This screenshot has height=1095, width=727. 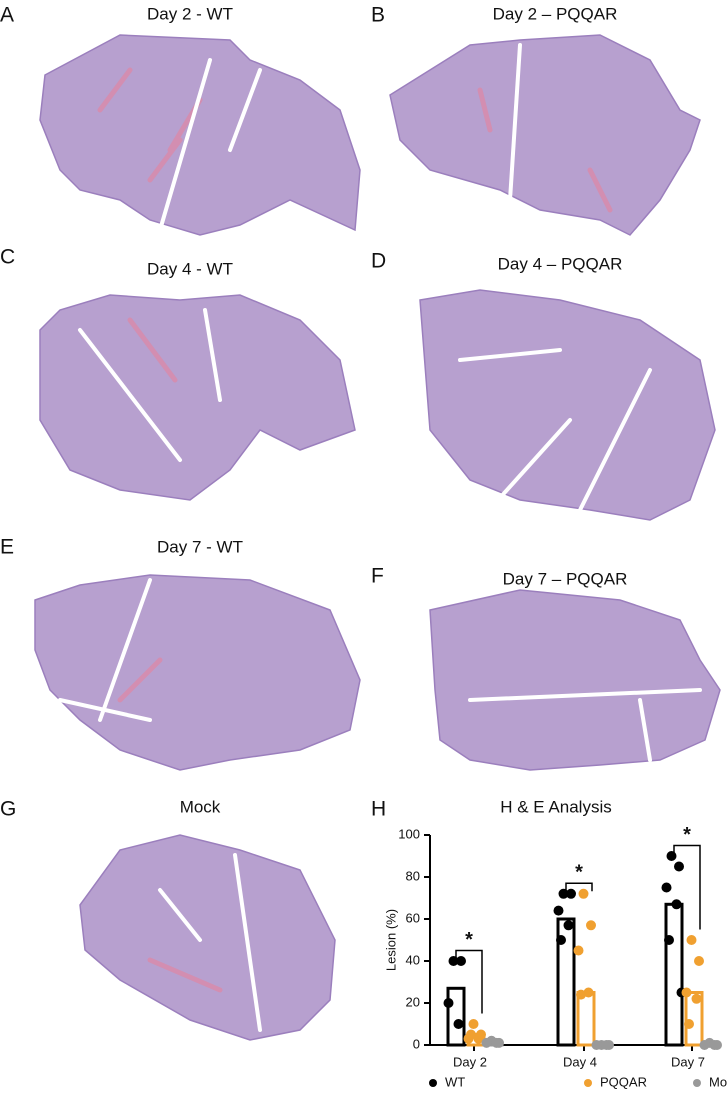 I want to click on legend-label: PQQAR, so click(x=623, y=1081).